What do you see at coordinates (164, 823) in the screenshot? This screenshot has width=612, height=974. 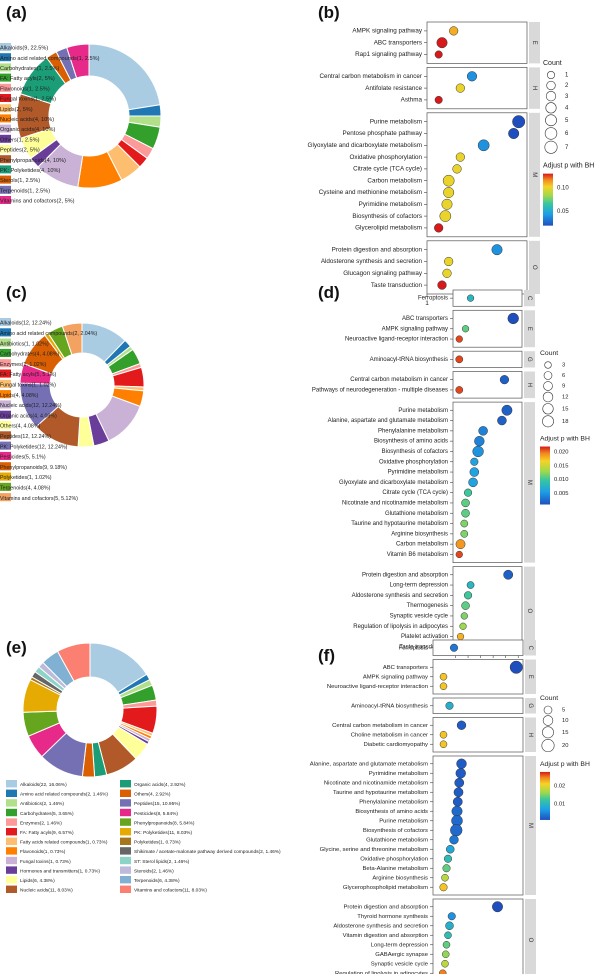 I see `legend-label: Phenylpropanoids(8, 5.84%)` at bounding box center [164, 823].